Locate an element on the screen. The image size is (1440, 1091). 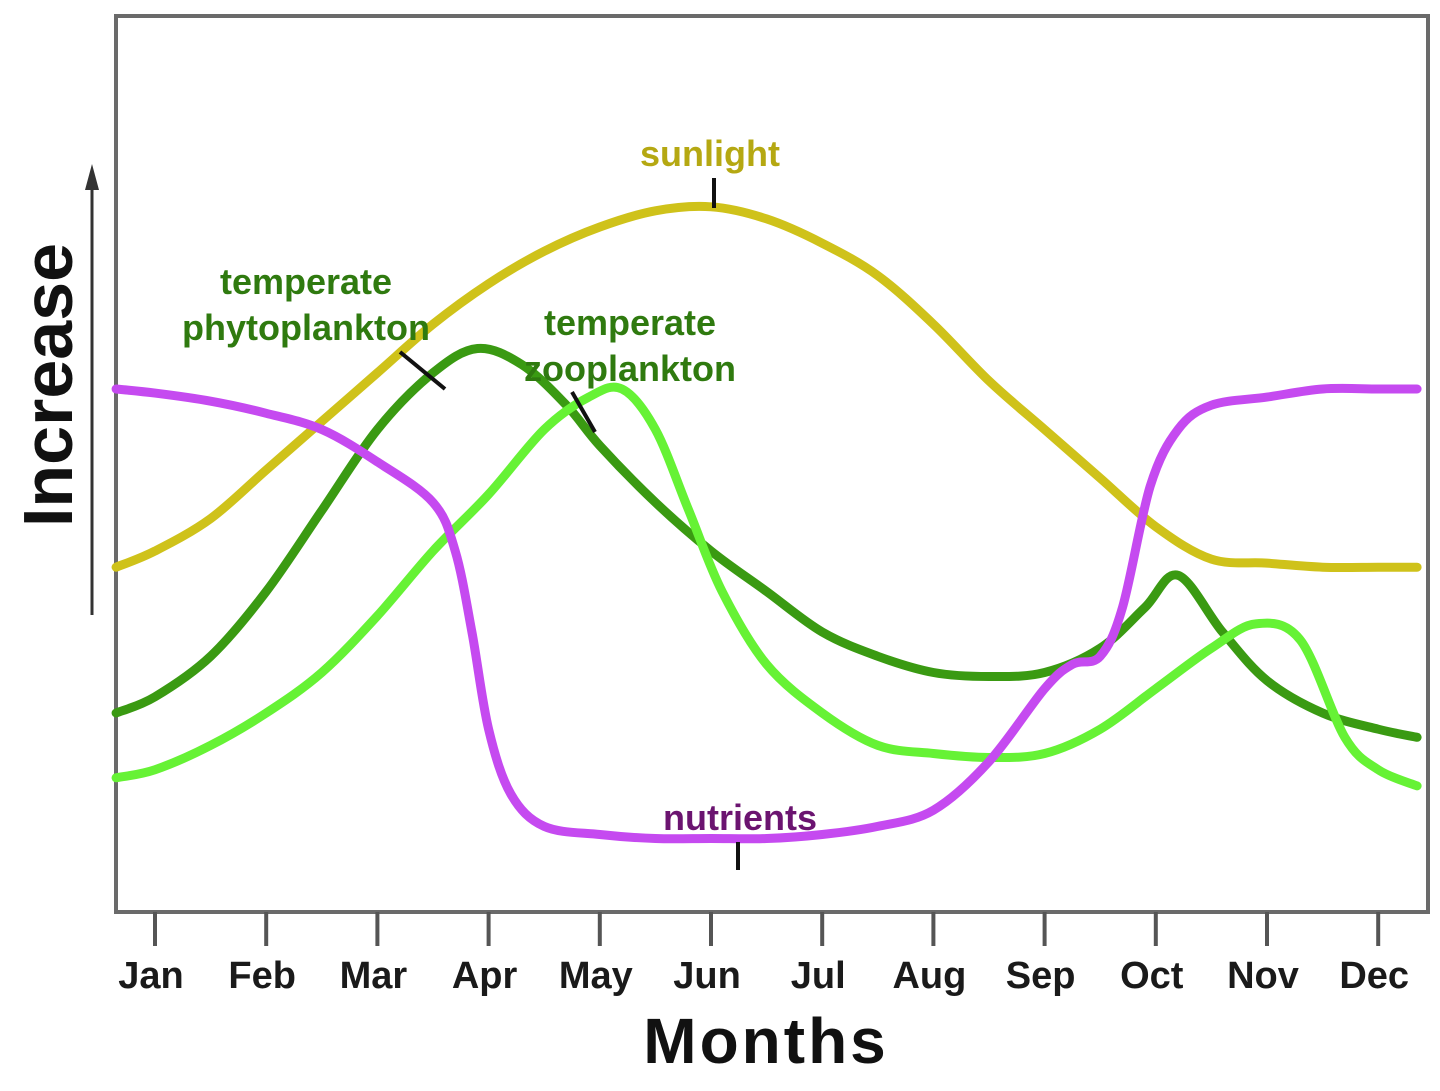
series-label-sunlight: sunlight is located at coordinates (710, 153).